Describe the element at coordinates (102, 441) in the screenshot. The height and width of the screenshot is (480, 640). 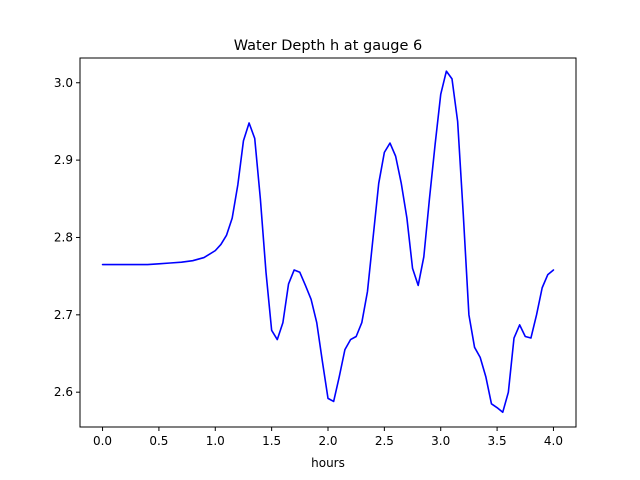
I see `x-tick-label: 0.0` at that location.